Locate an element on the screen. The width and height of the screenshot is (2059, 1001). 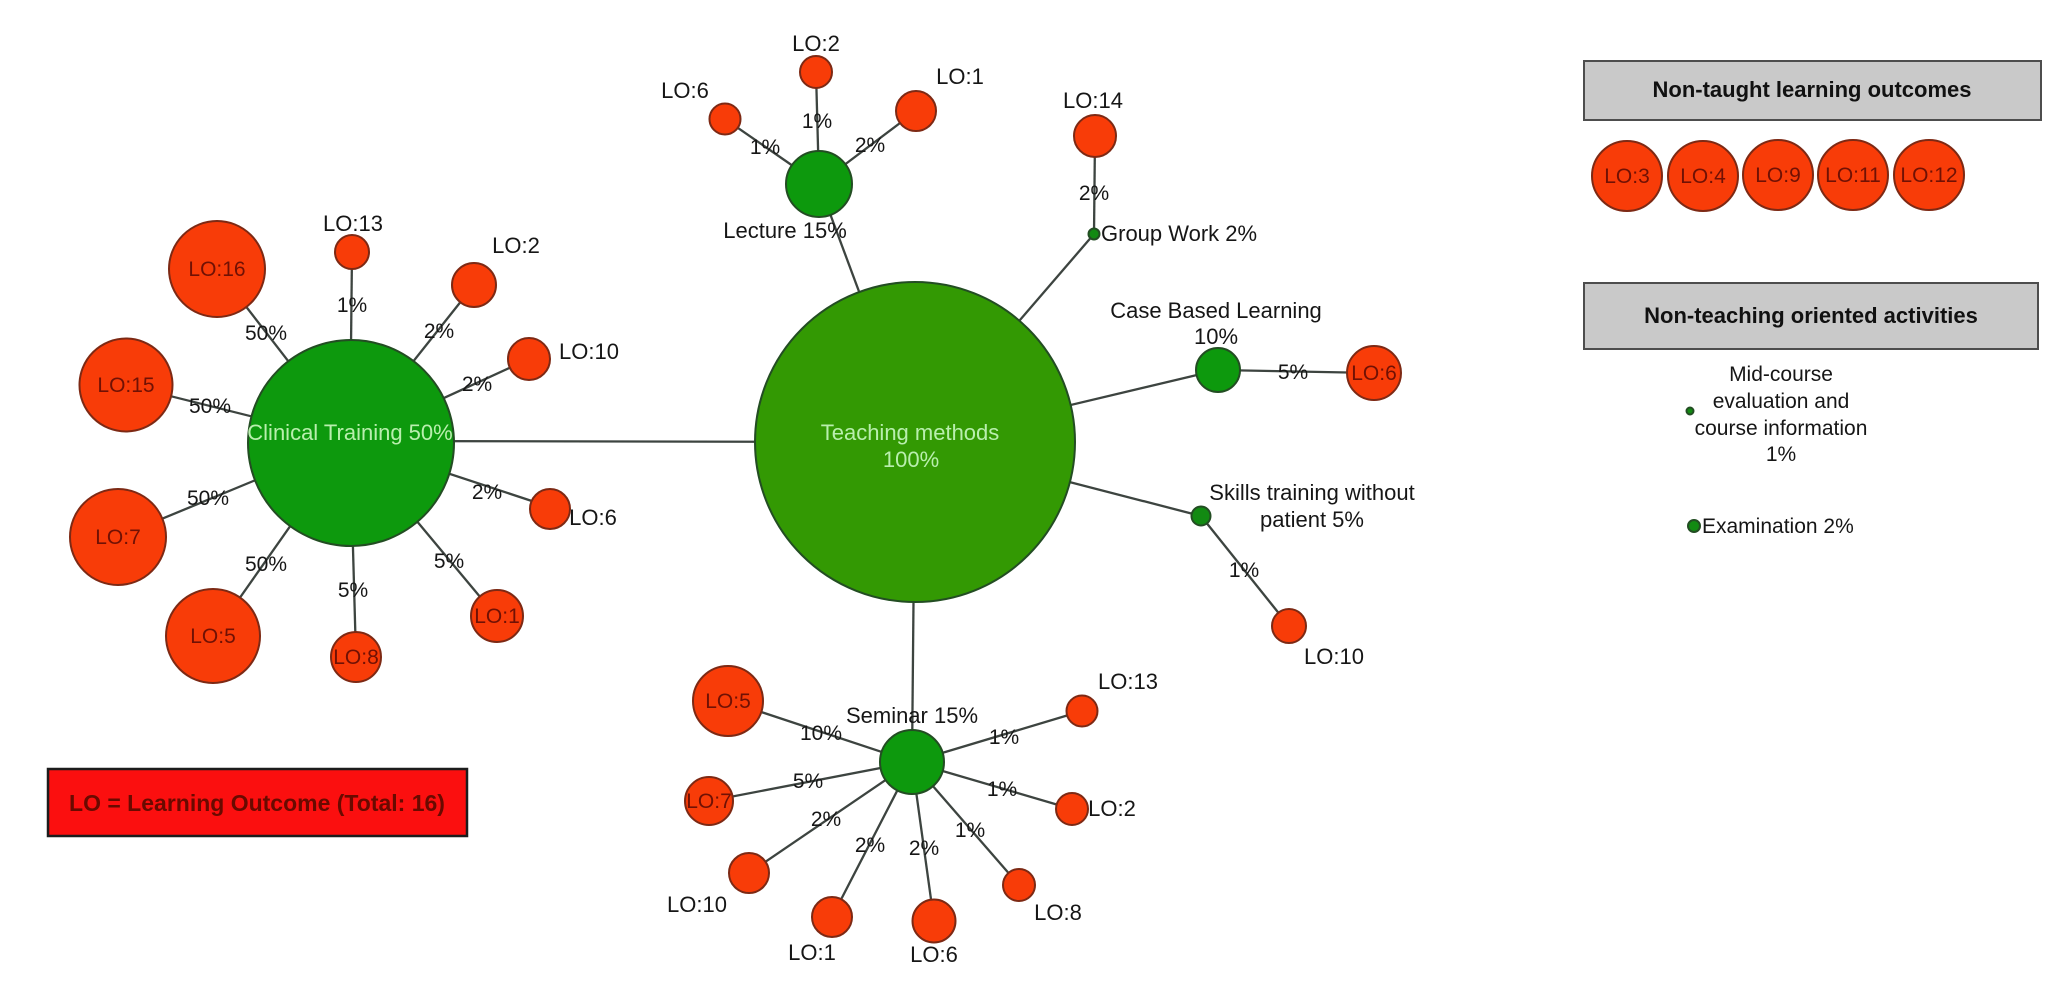
svg-text: Clinical Training 50% is located at coordinates (349, 432).